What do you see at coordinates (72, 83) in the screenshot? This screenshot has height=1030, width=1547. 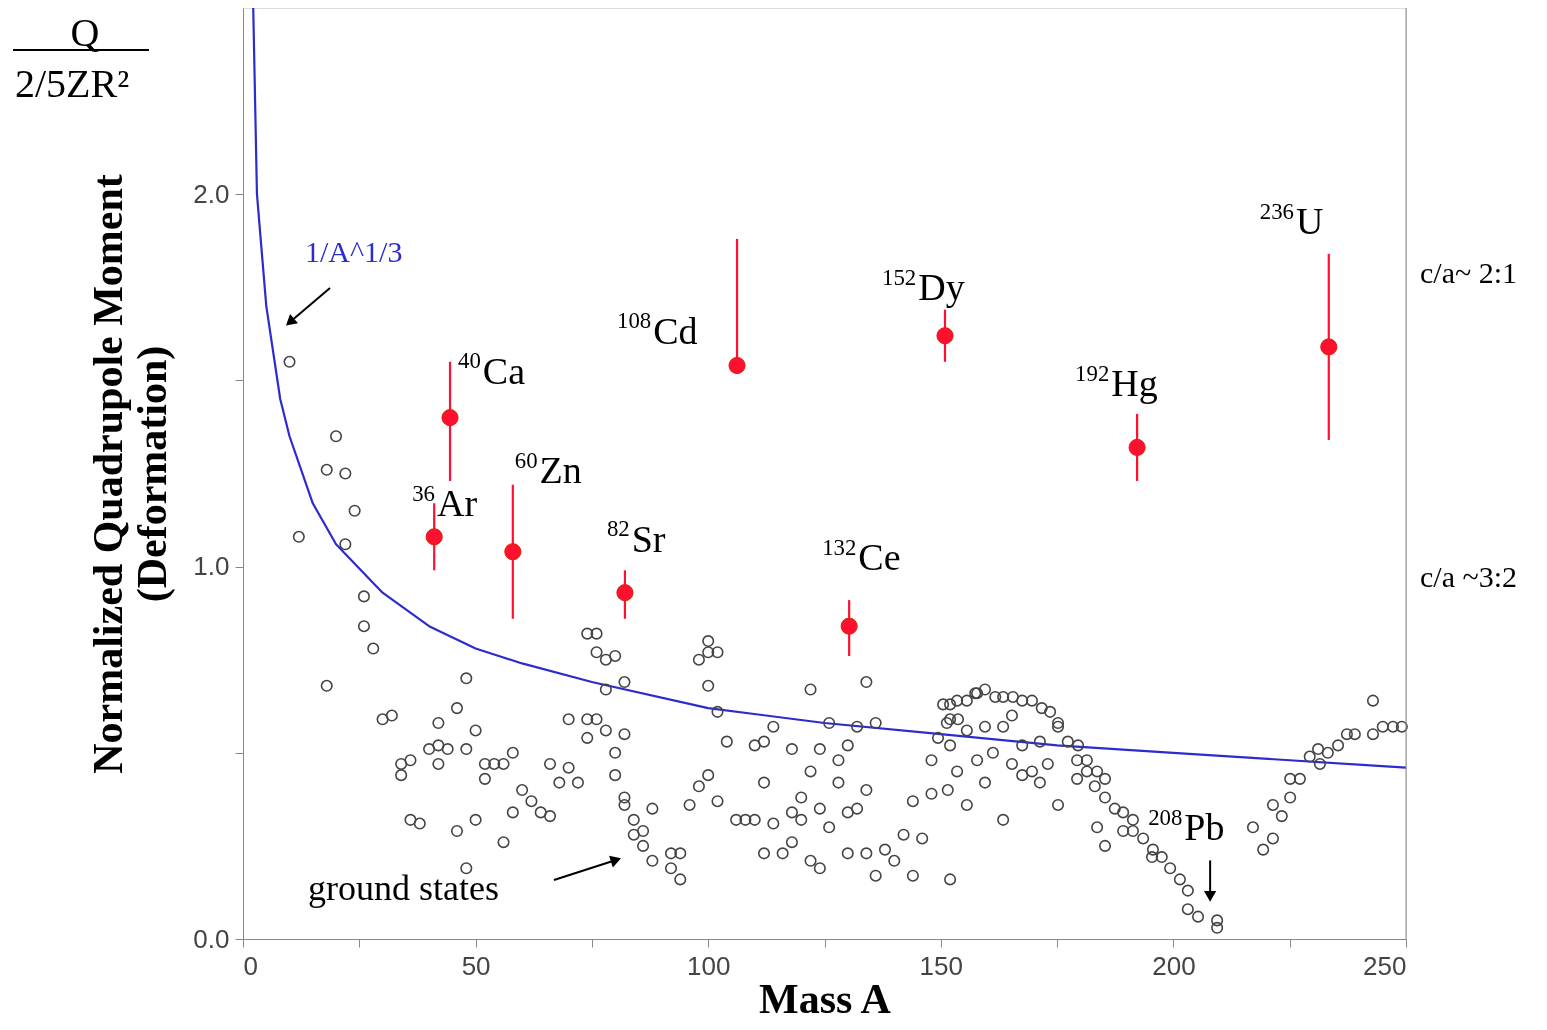 I see `text: 2/5ZR²` at bounding box center [72, 83].